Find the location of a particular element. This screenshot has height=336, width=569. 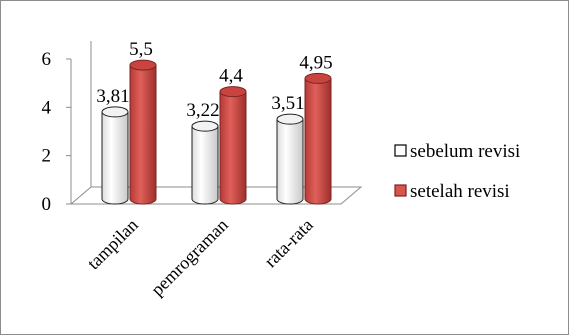

bar-top-sebelum-revisi-rata-rata is located at coordinates (290, 119).